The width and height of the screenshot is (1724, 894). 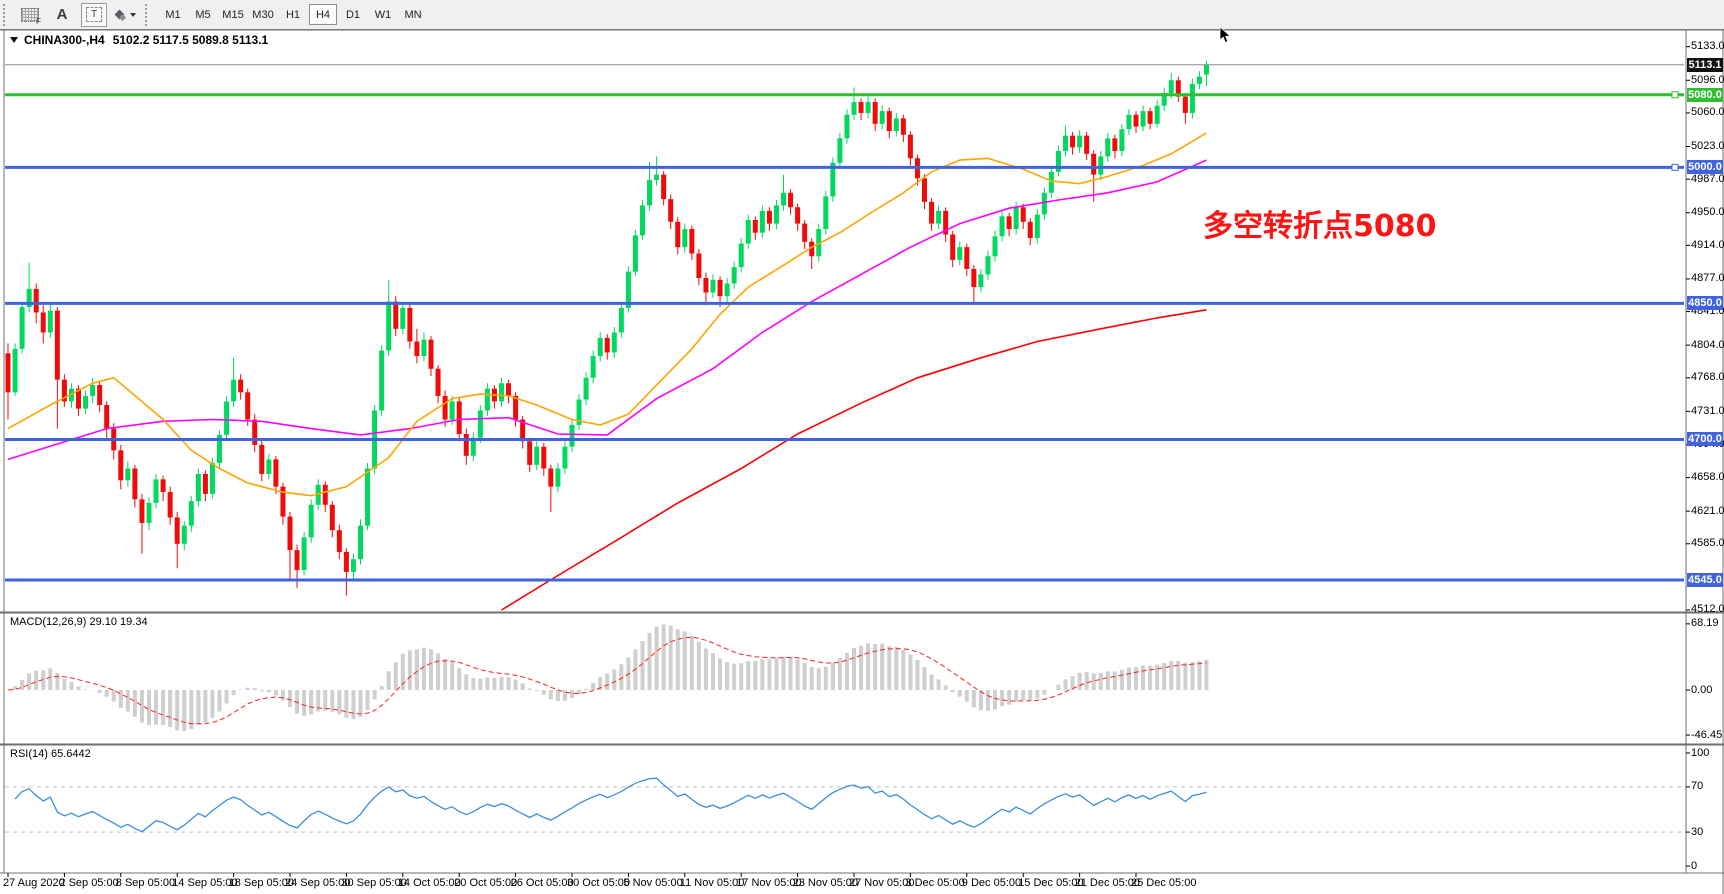 What do you see at coordinates (1705, 580) in the screenshot?
I see `level-price-badge: 4545.0` at bounding box center [1705, 580].